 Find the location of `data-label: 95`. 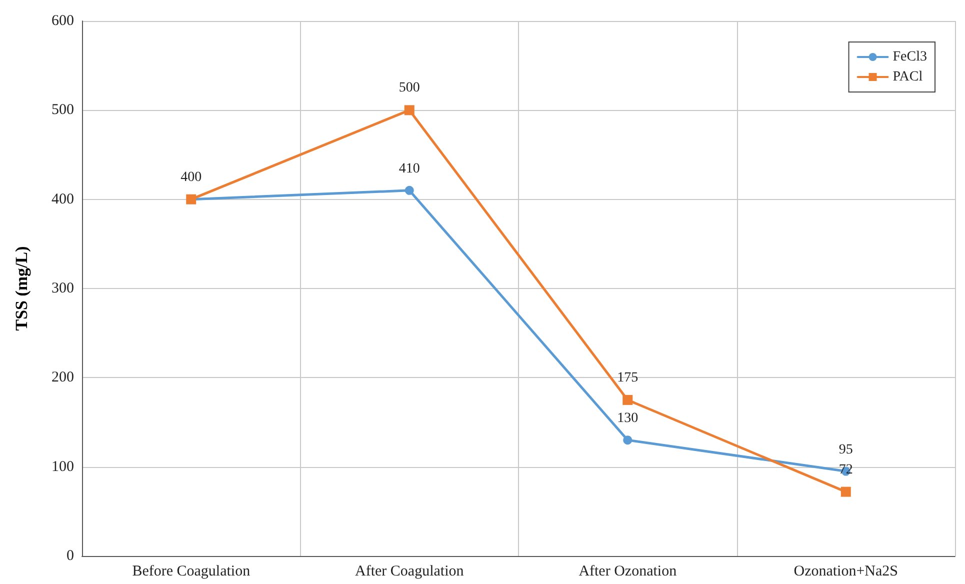

data-label: 95 is located at coordinates (845, 450).